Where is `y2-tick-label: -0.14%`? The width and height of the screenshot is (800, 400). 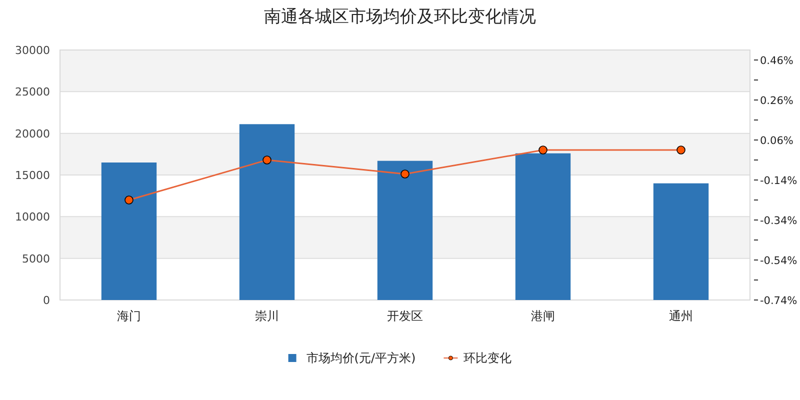 y2-tick-label: -0.14% is located at coordinates (779, 181).